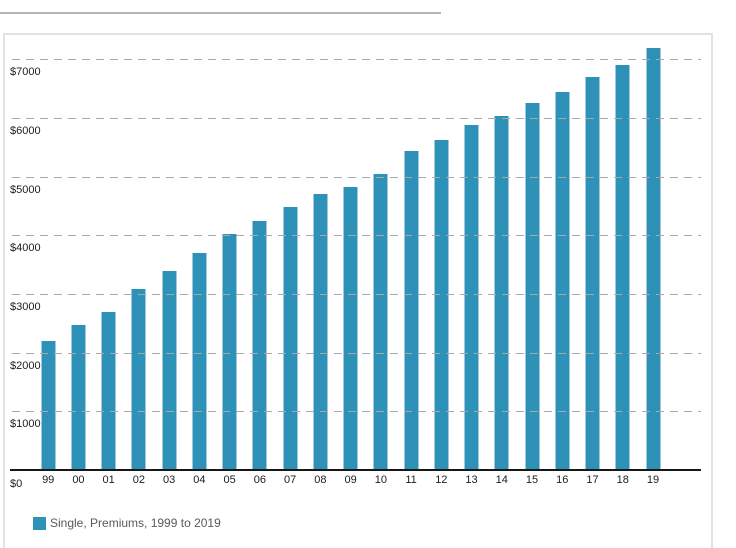 Image resolution: width=736 pixels, height=548 pixels. What do you see at coordinates (48, 480) in the screenshot?
I see `x-tick-label-99: 99` at bounding box center [48, 480].